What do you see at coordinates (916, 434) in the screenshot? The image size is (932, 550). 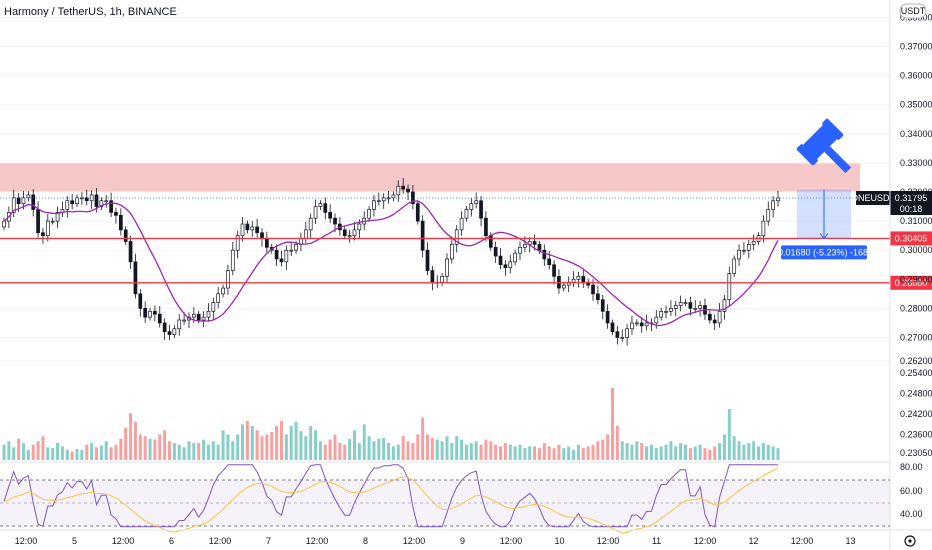 I see `price-tick: 0.23600` at bounding box center [916, 434].